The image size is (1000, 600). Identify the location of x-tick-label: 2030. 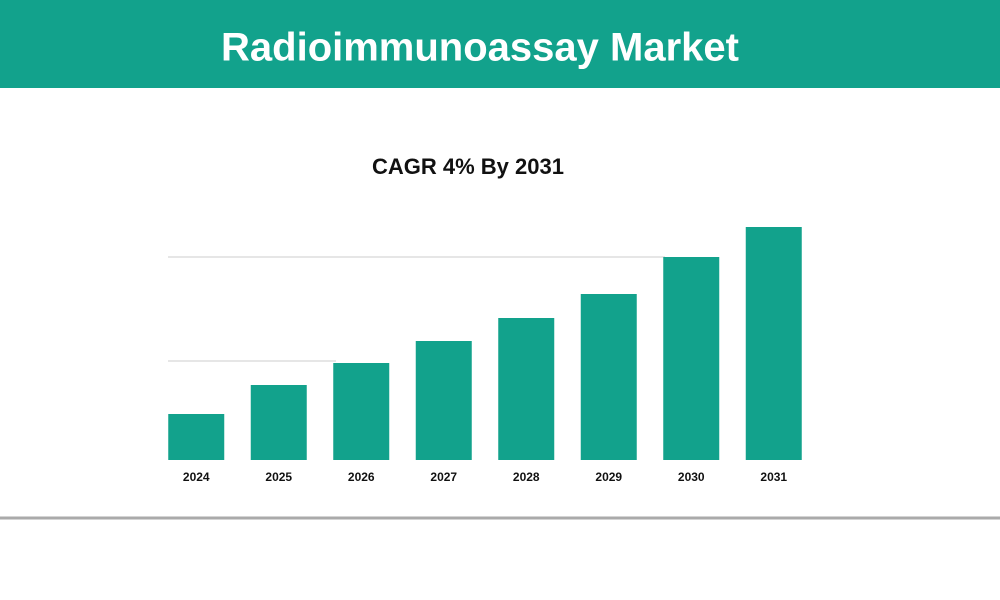
(691, 477).